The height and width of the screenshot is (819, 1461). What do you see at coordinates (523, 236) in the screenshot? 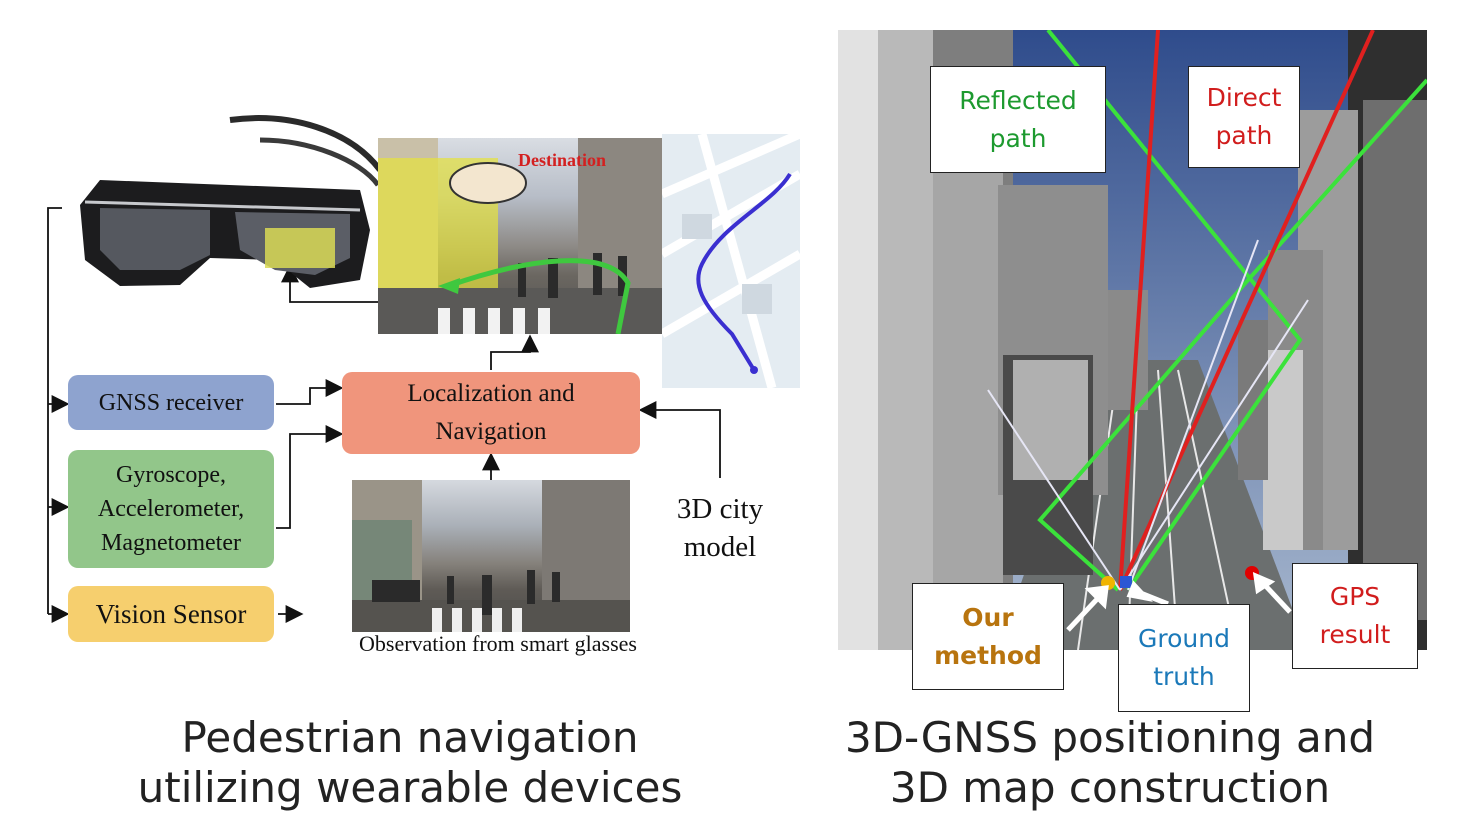
I see `glasses-display-photo` at bounding box center [523, 236].